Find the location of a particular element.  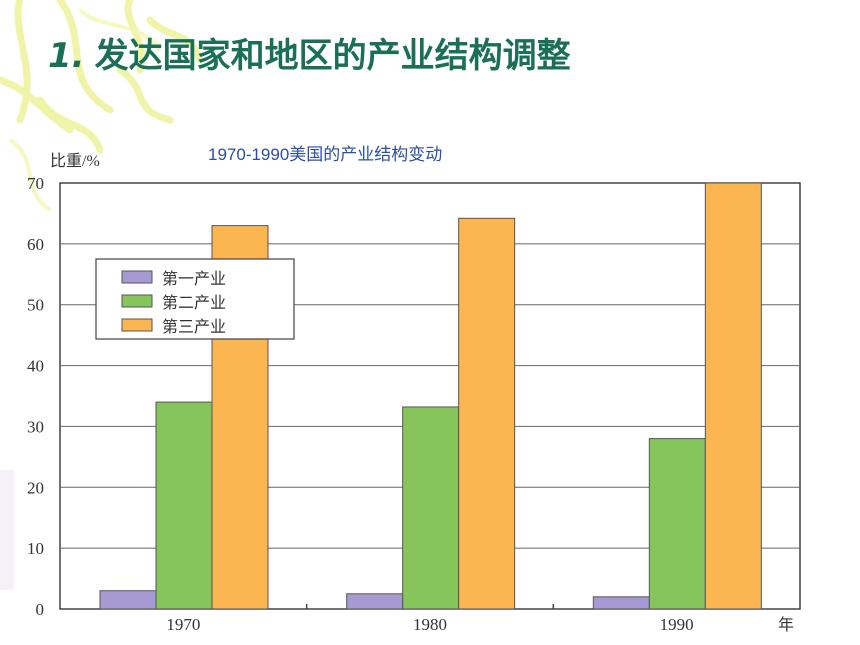

bar-3-1980 is located at coordinates (487, 413).